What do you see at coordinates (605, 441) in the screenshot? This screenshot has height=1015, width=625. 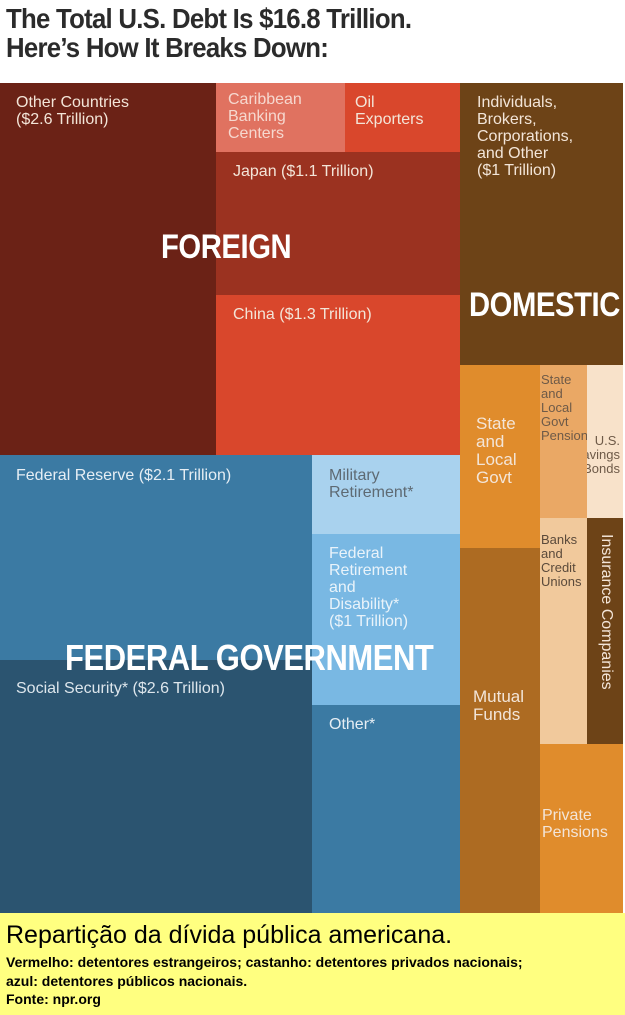 I see `cell-savings-bonds: U.S. Savings Bonds` at bounding box center [605, 441].